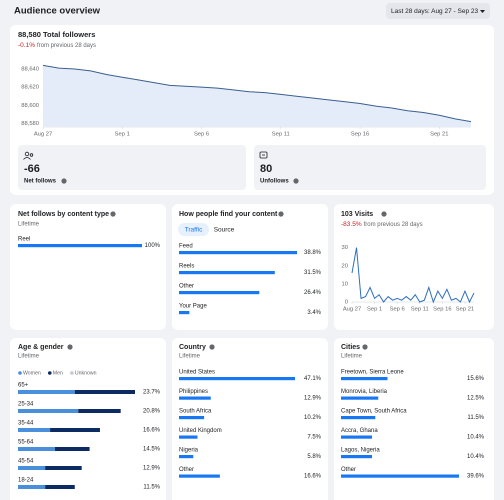 The image size is (504, 500). What do you see at coordinates (186, 267) in the screenshot?
I see `bar-label: Reels` at bounding box center [186, 267].